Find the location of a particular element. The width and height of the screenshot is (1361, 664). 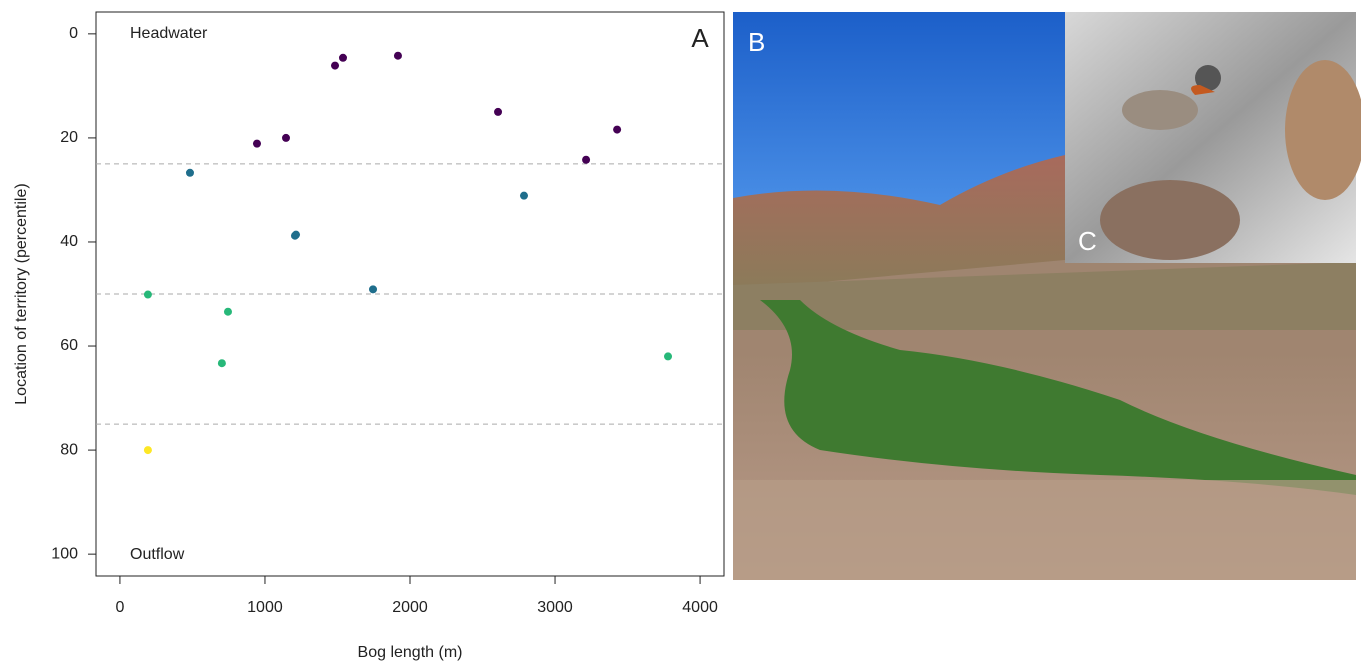

x-tick-label: 1000 is located at coordinates (265, 607).